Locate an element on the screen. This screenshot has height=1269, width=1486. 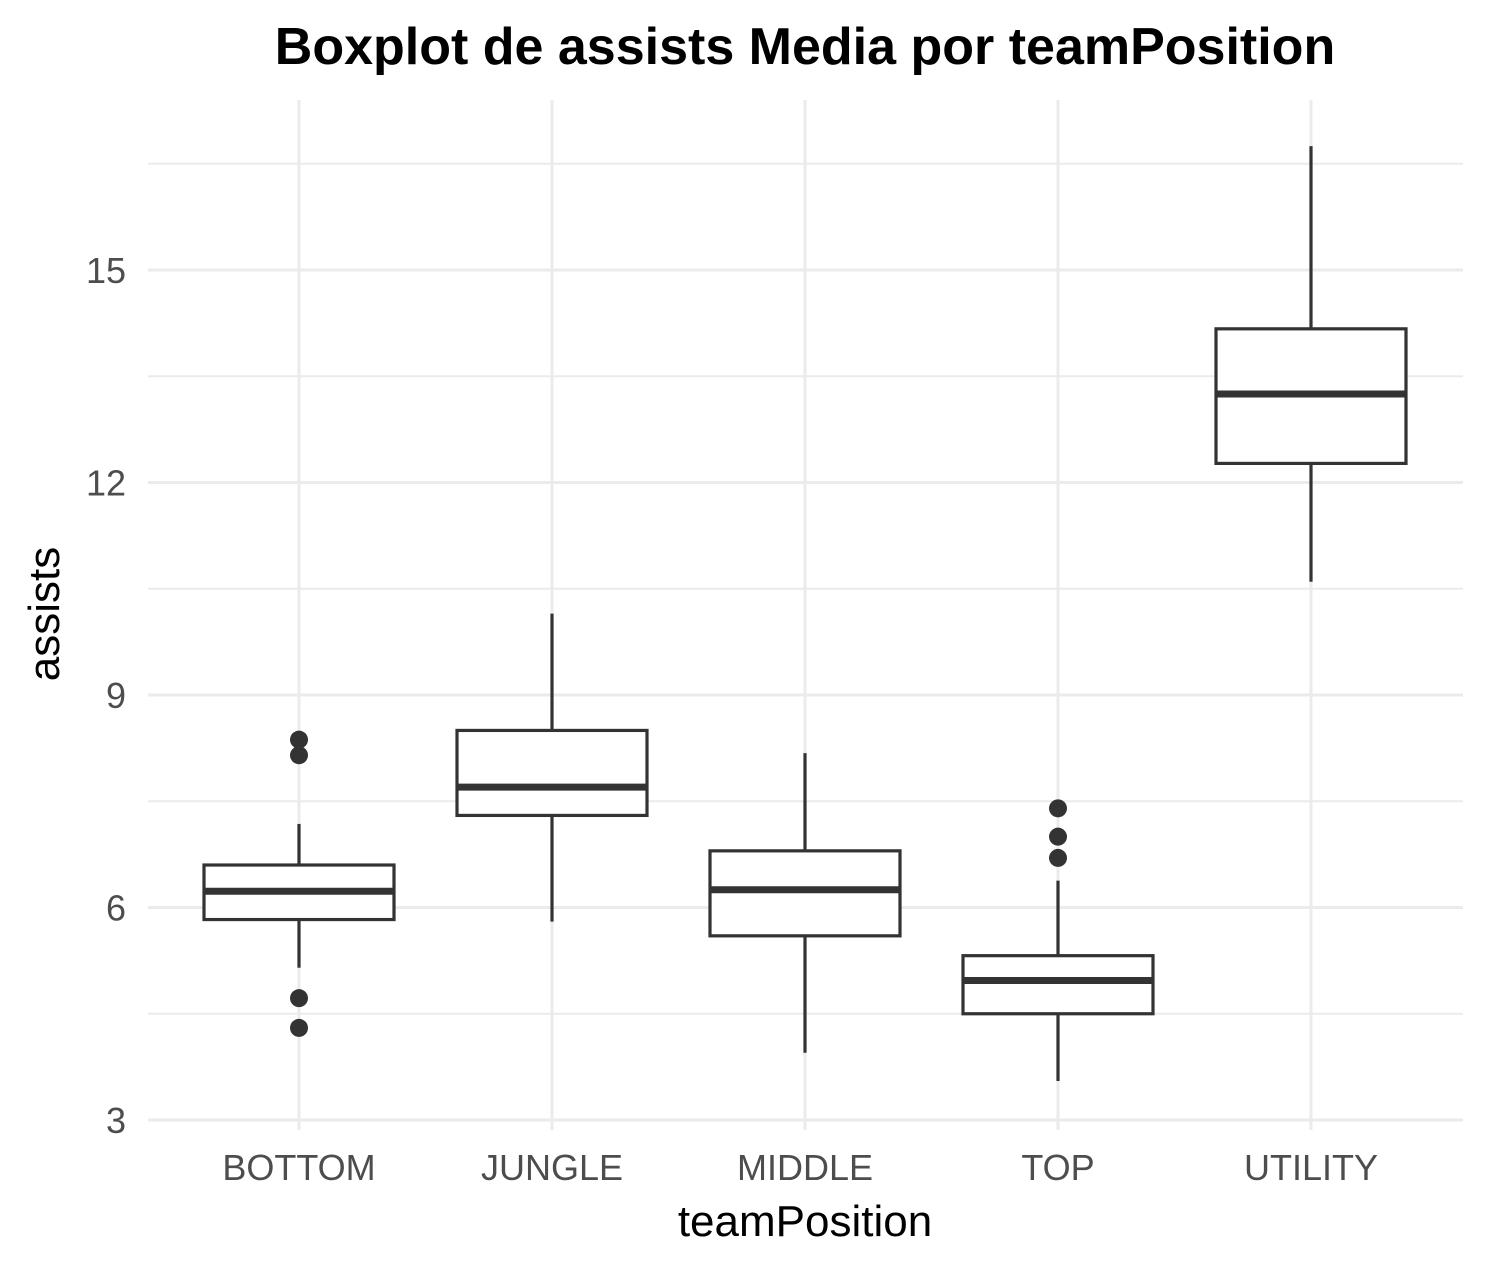
y-axis-title: assists is located at coordinates (44, 614).